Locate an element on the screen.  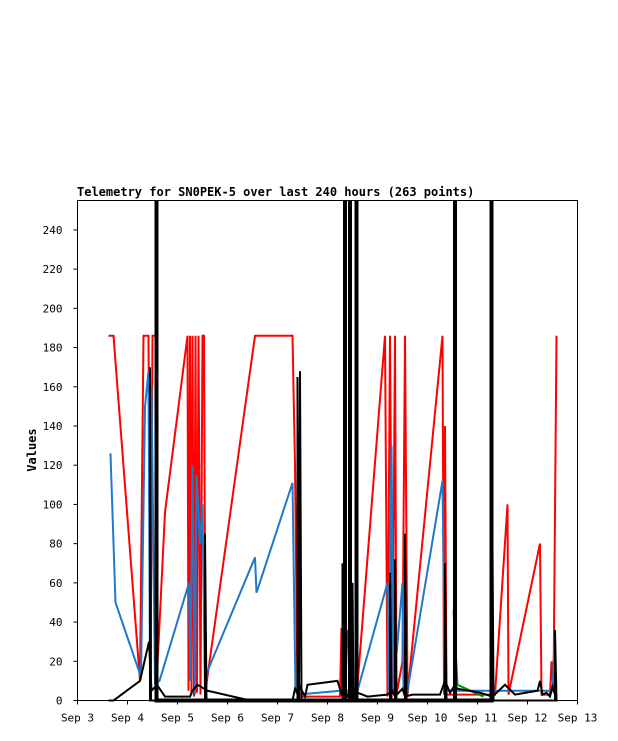
y-tick-label: 120 is located at coordinates (53, 465).